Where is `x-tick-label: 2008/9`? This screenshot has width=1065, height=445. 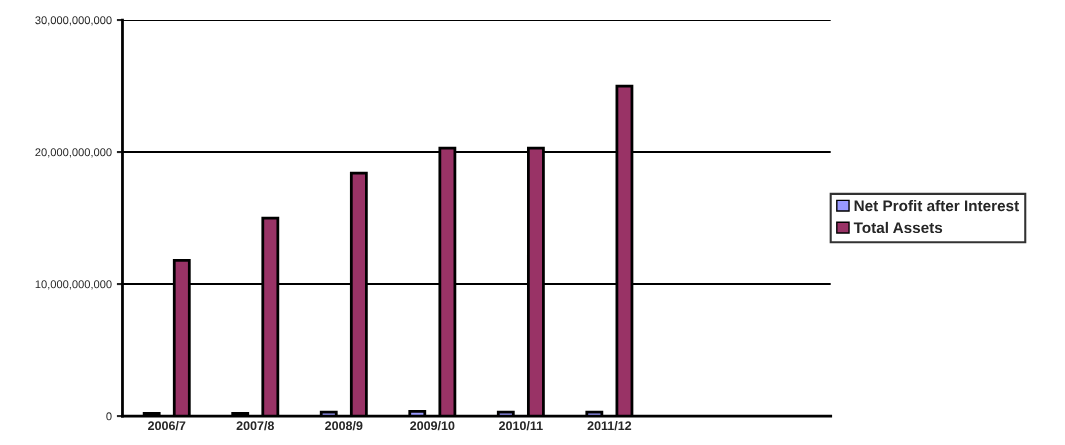 x-tick-label: 2008/9 is located at coordinates (344, 425).